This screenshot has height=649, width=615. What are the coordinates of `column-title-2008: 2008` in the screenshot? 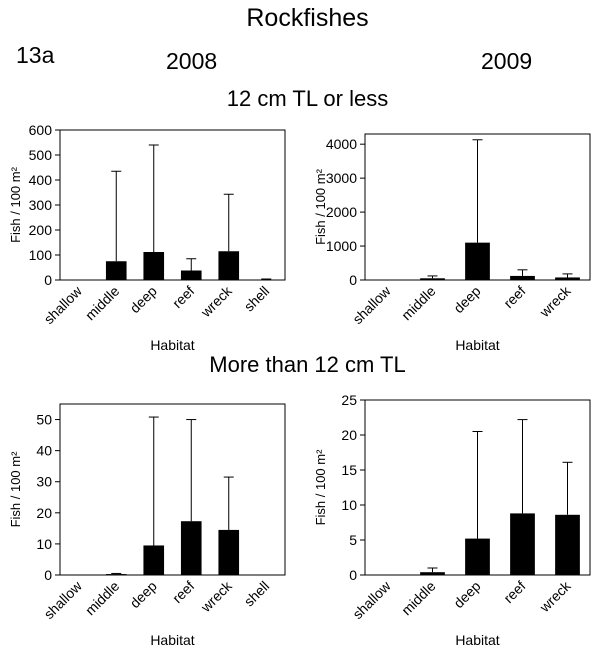 It's located at (192, 61).